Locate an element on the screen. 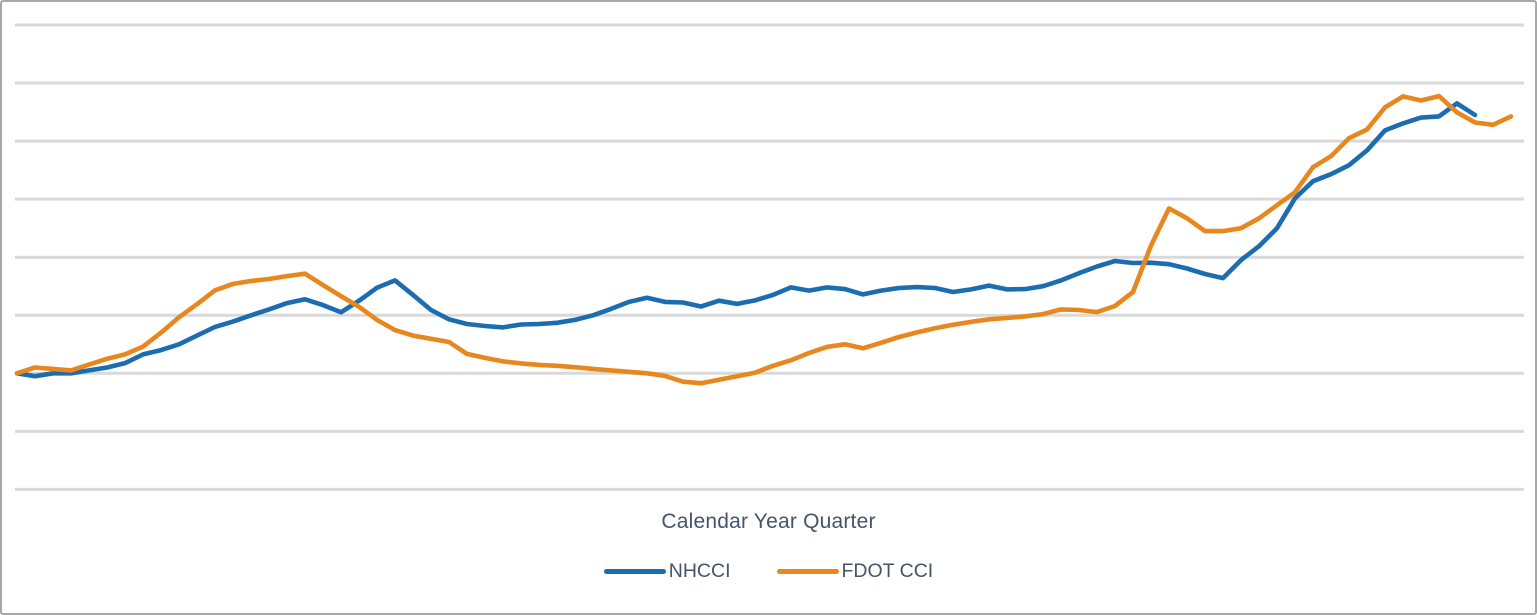  fdot-cci-line-swatch is located at coordinates (807, 571).